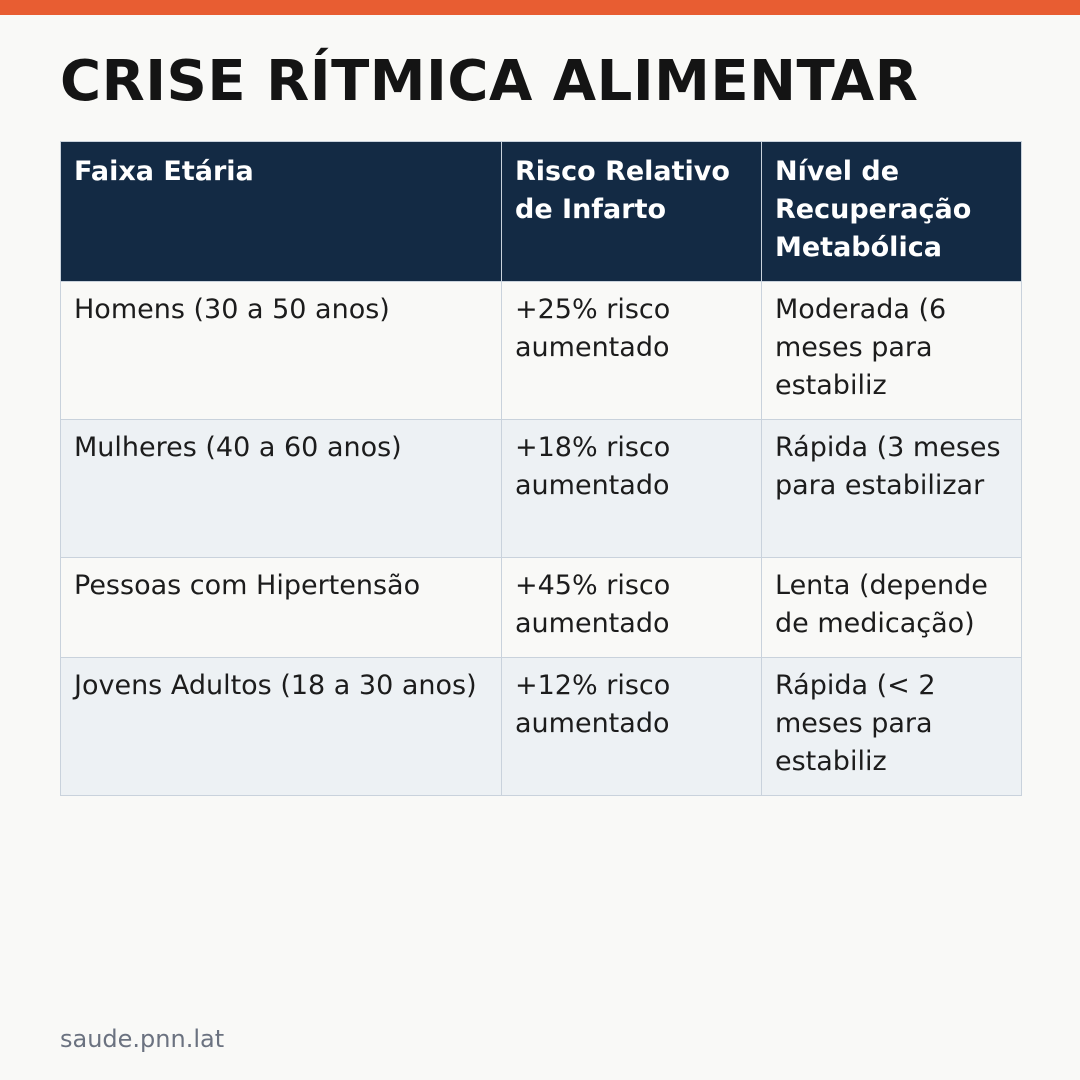  I want to click on cell-faixa-etaria: Mulheres (40 a 60 anos), so click(281, 488).